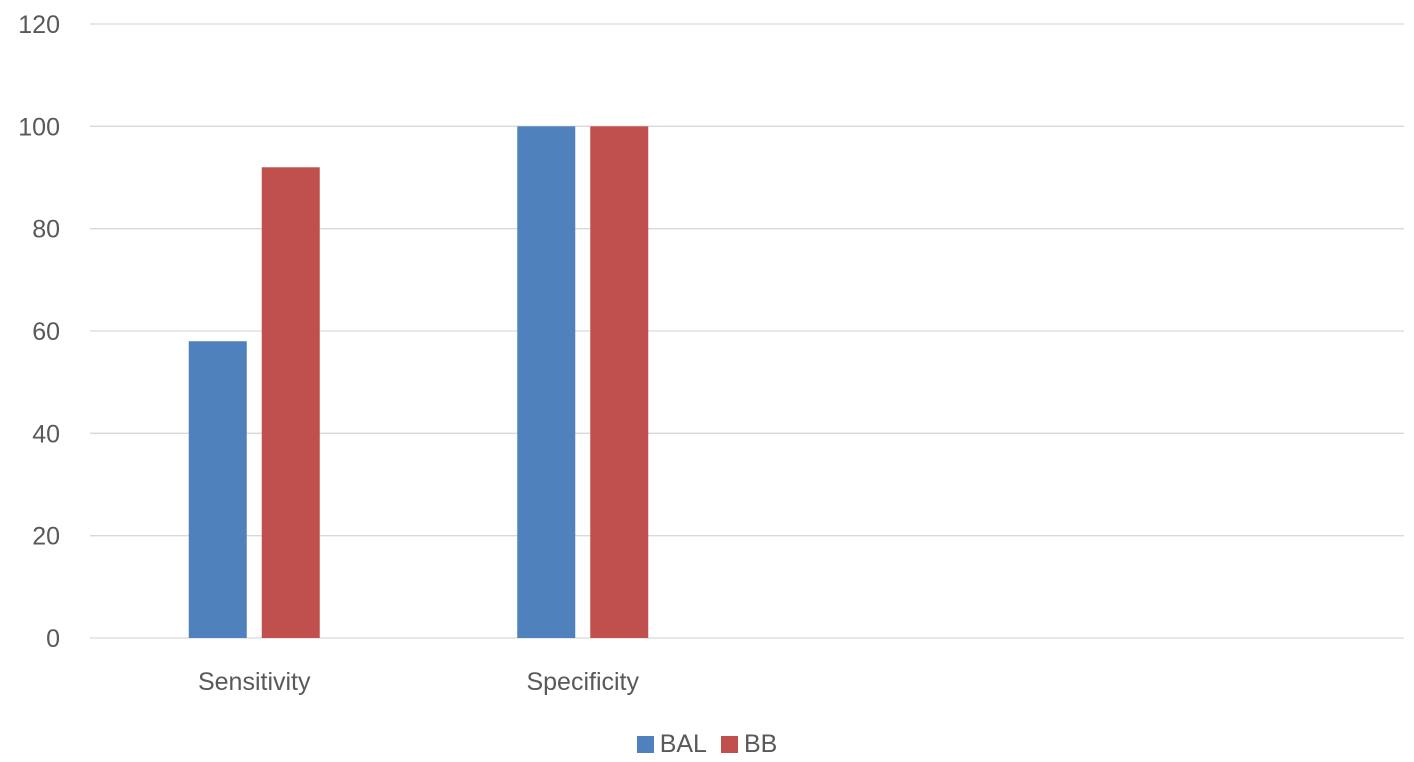 The width and height of the screenshot is (1414, 762). I want to click on bar-bal-sensitivity, so click(217, 489).